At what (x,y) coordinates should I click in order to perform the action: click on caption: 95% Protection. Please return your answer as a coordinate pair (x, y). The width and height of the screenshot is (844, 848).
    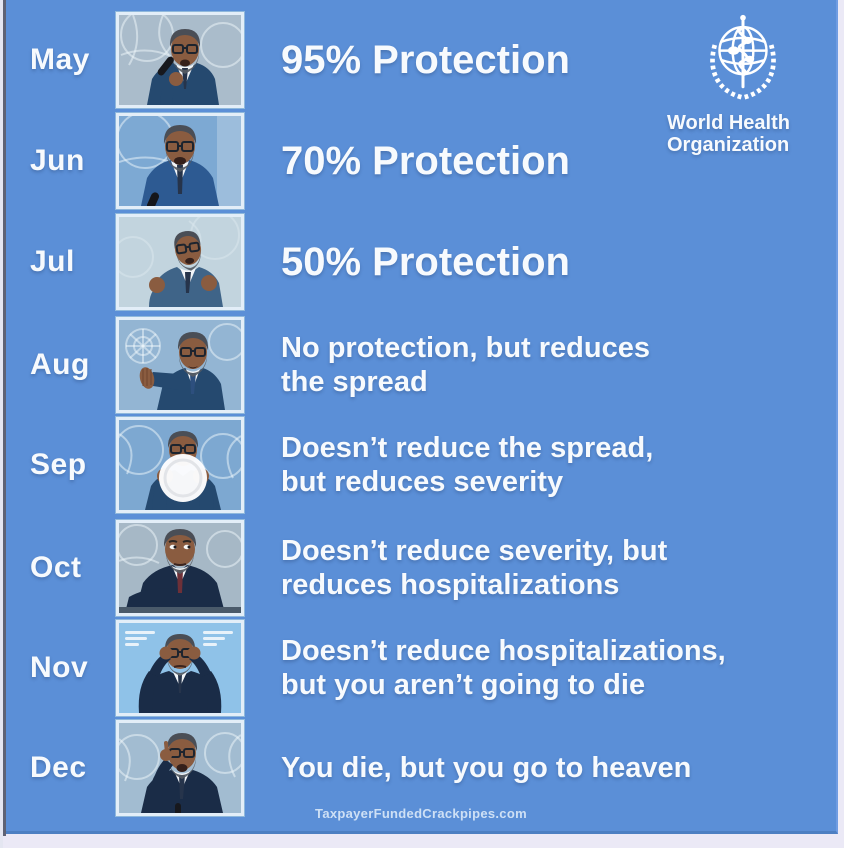
    Looking at the image, I should click on (425, 60).